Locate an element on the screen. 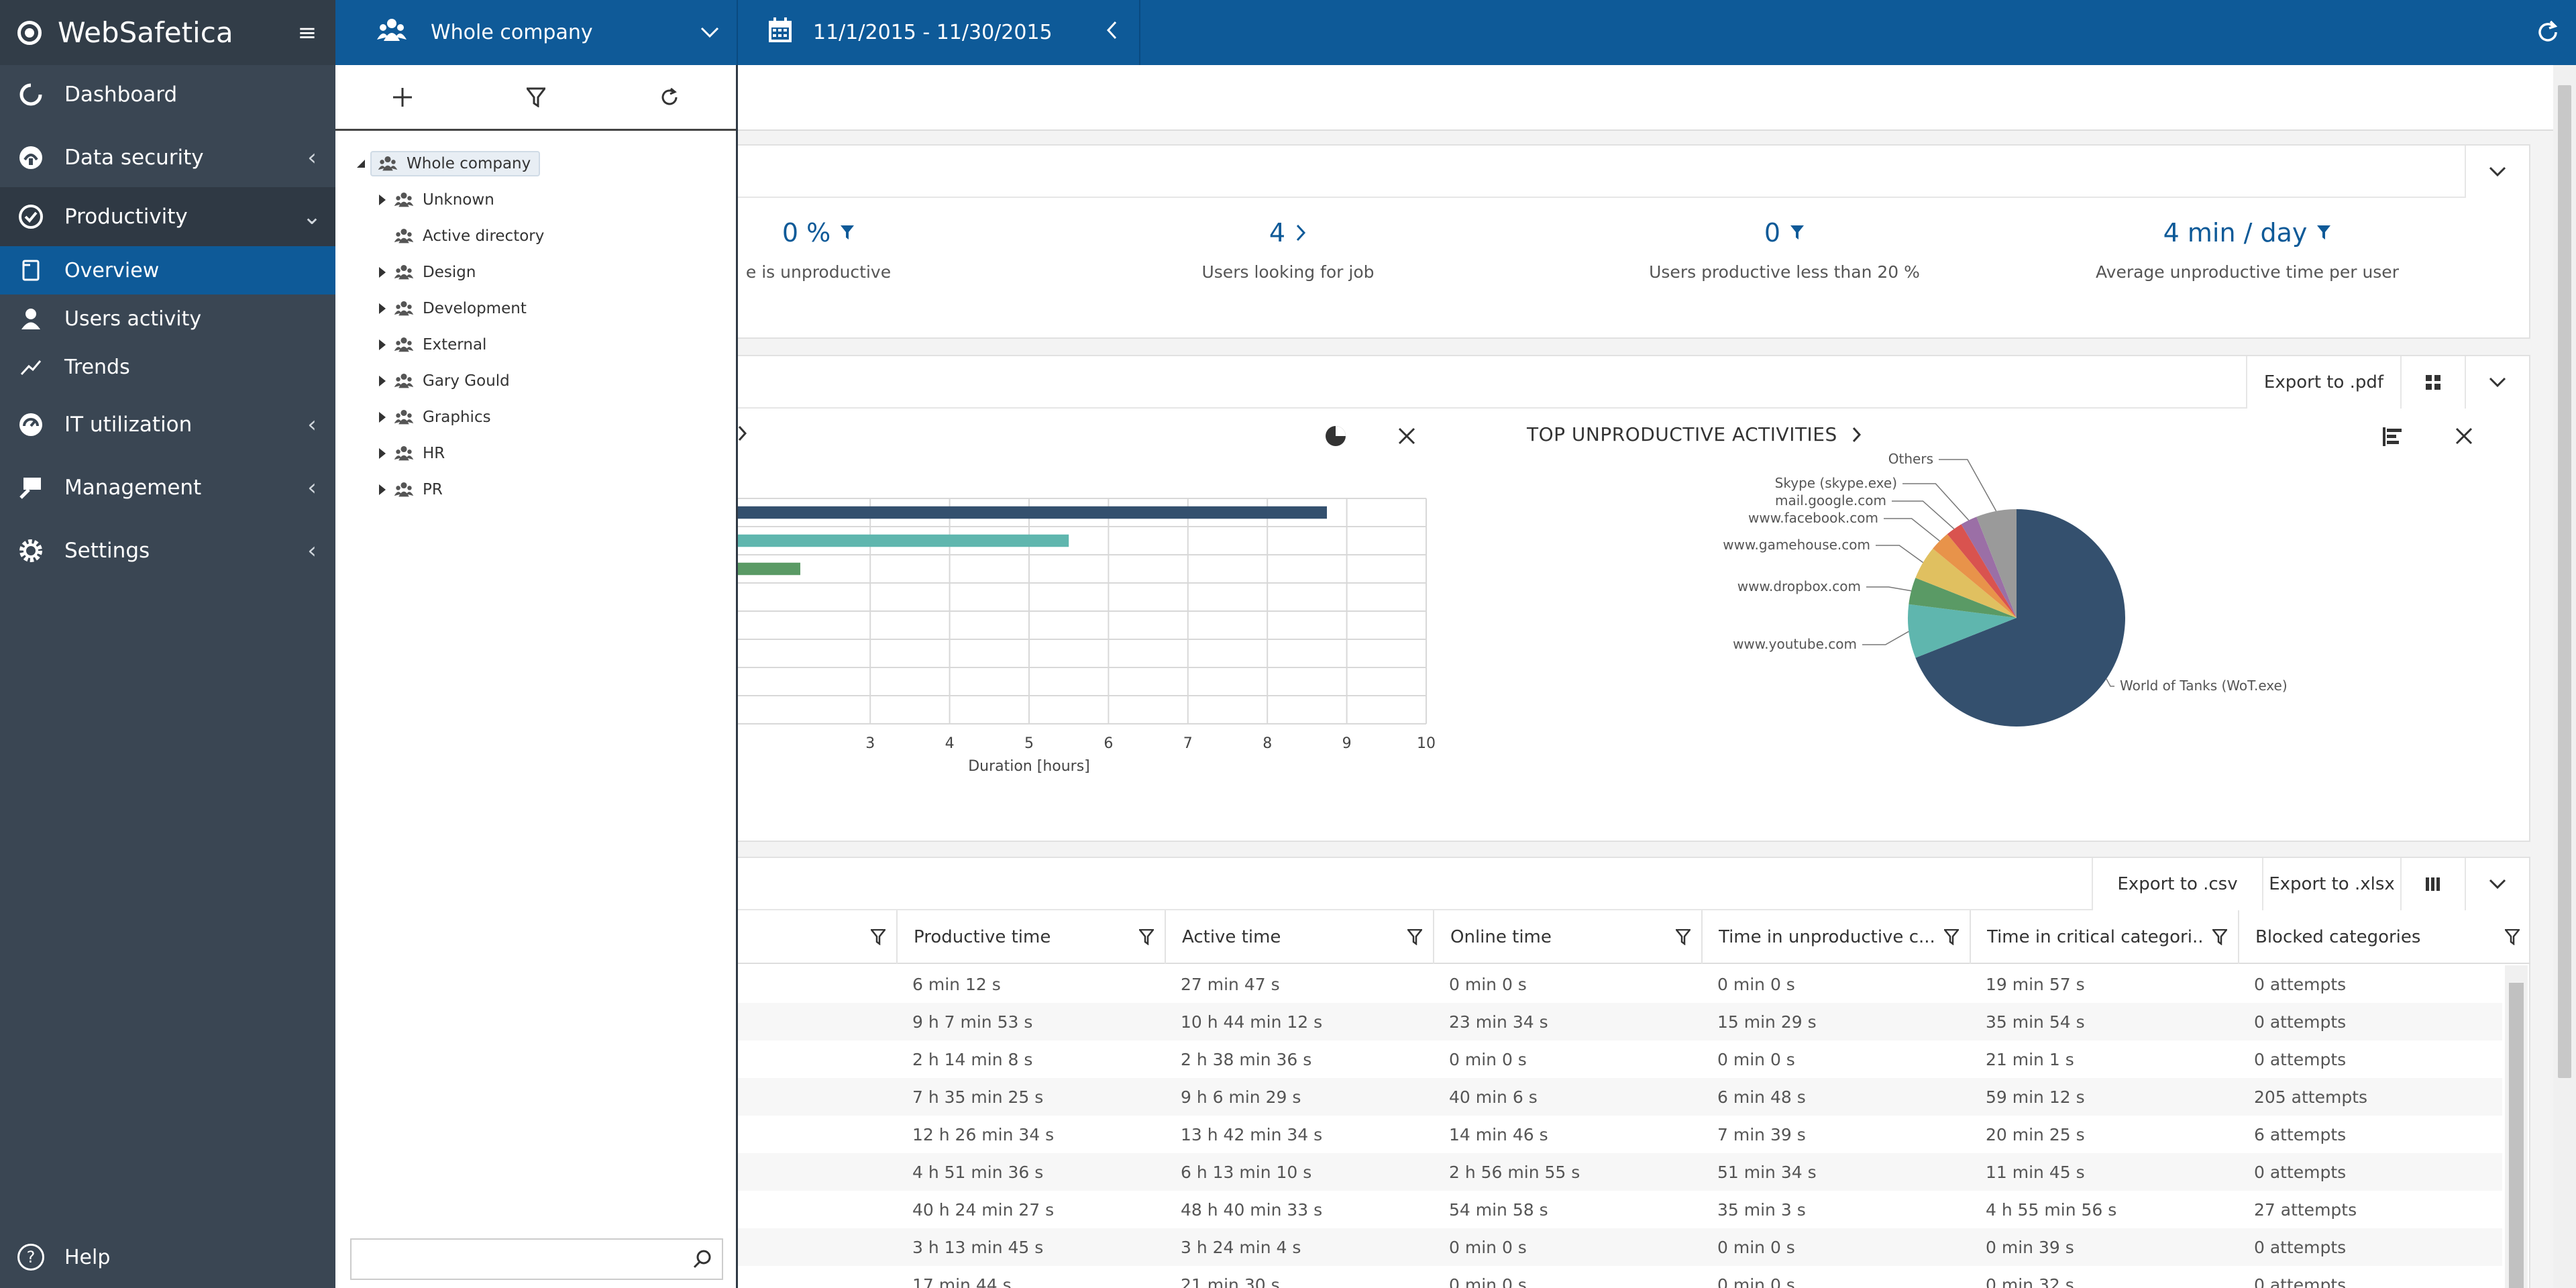 This screenshot has height=1288, width=2576. top-unproductive-title-link: TOP UNPRODUCTIVE ACTIVITIES is located at coordinates (1694, 434).